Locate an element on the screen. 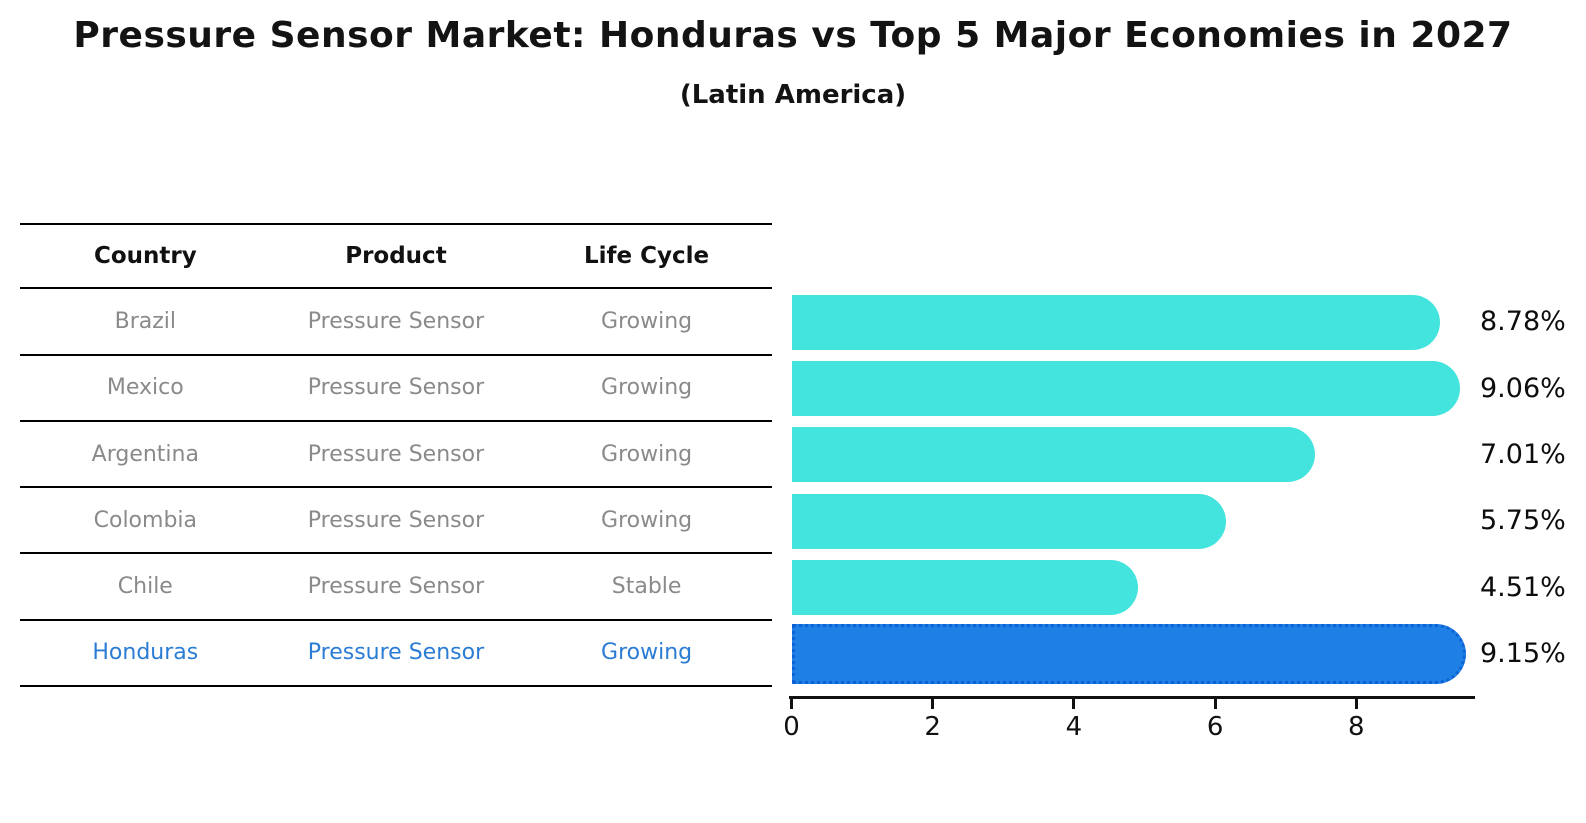  table-row-chile: Chile Pressure Sensor Stable is located at coordinates (396, 587).